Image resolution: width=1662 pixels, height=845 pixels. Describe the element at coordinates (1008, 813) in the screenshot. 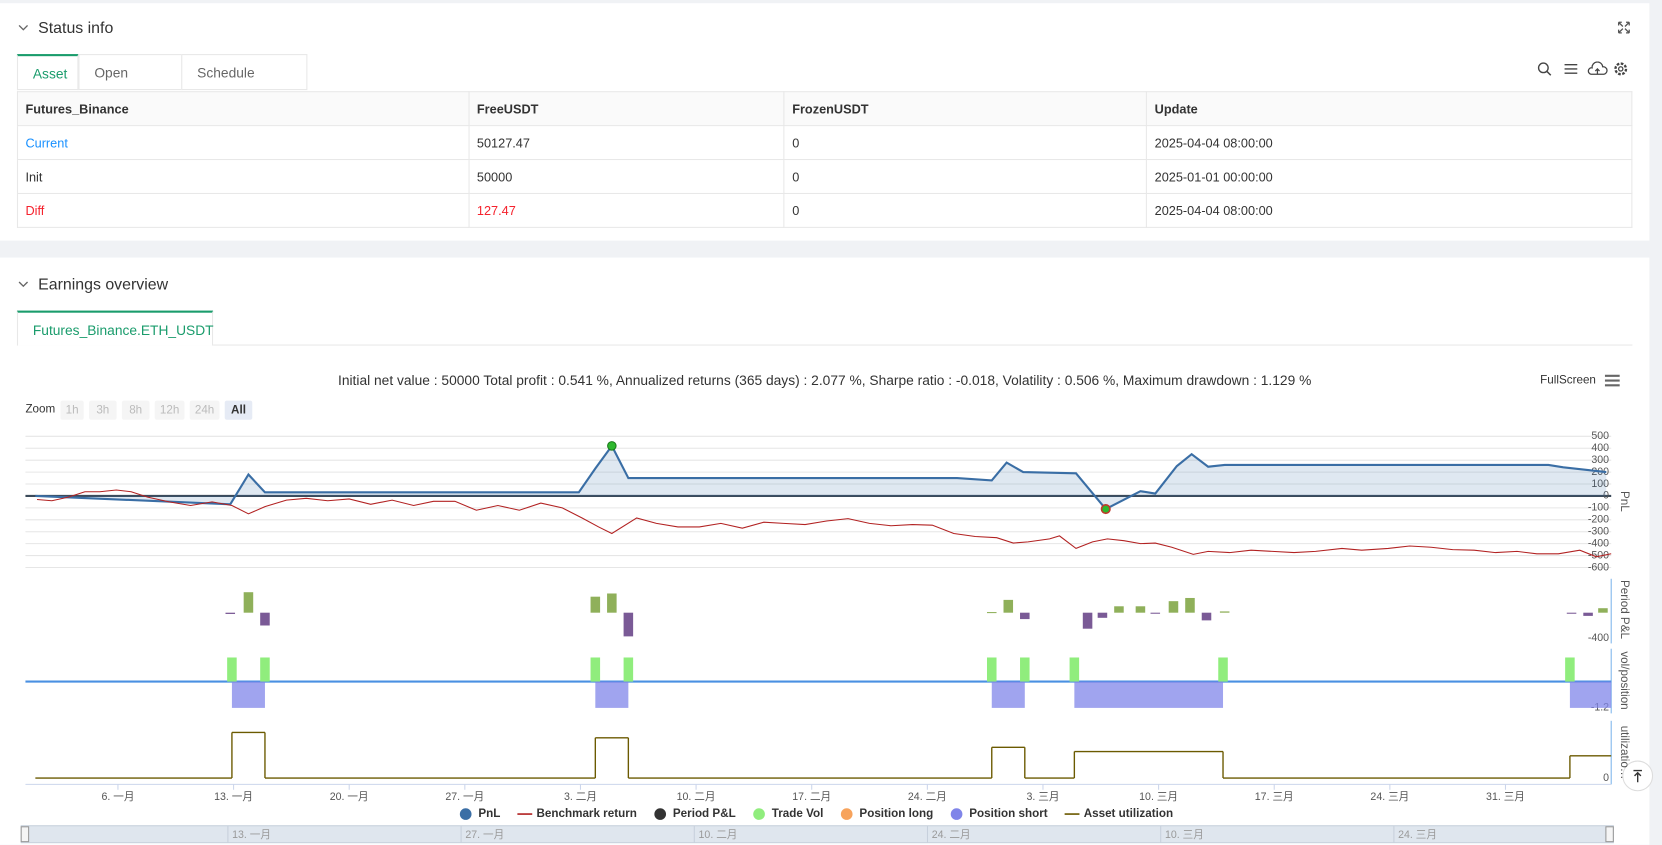

I see `legend-label: Position short` at that location.